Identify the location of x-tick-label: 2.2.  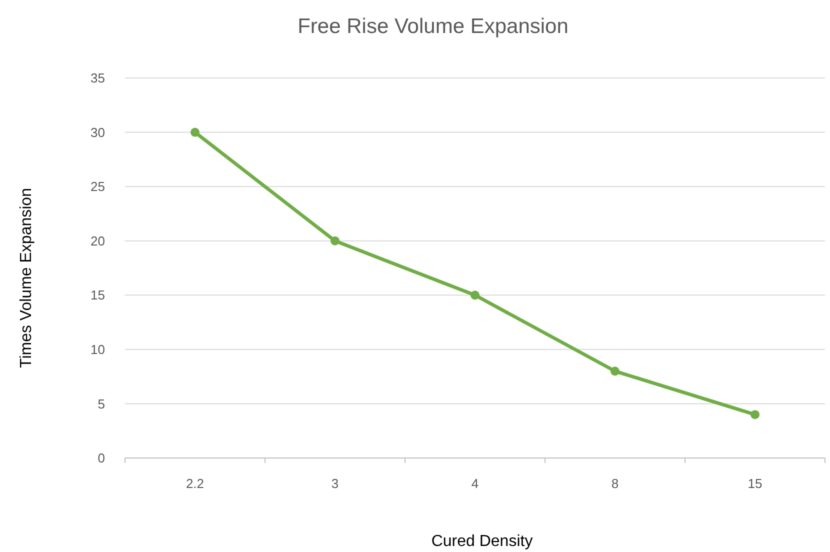
(195, 483).